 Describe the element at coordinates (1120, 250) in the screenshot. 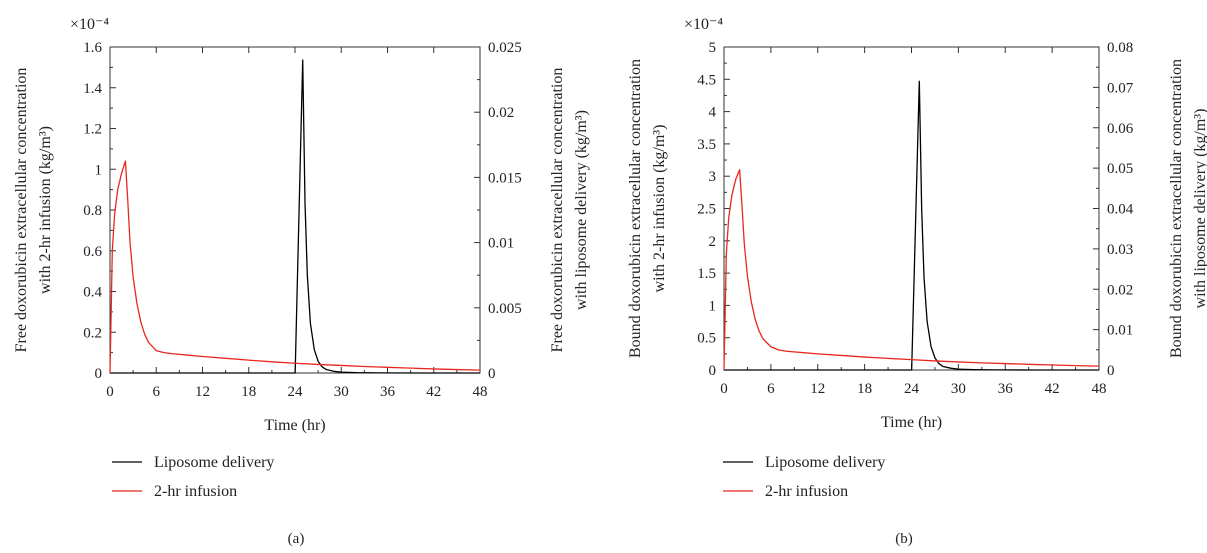

I see `y-right-tick-label: 0.03` at that location.